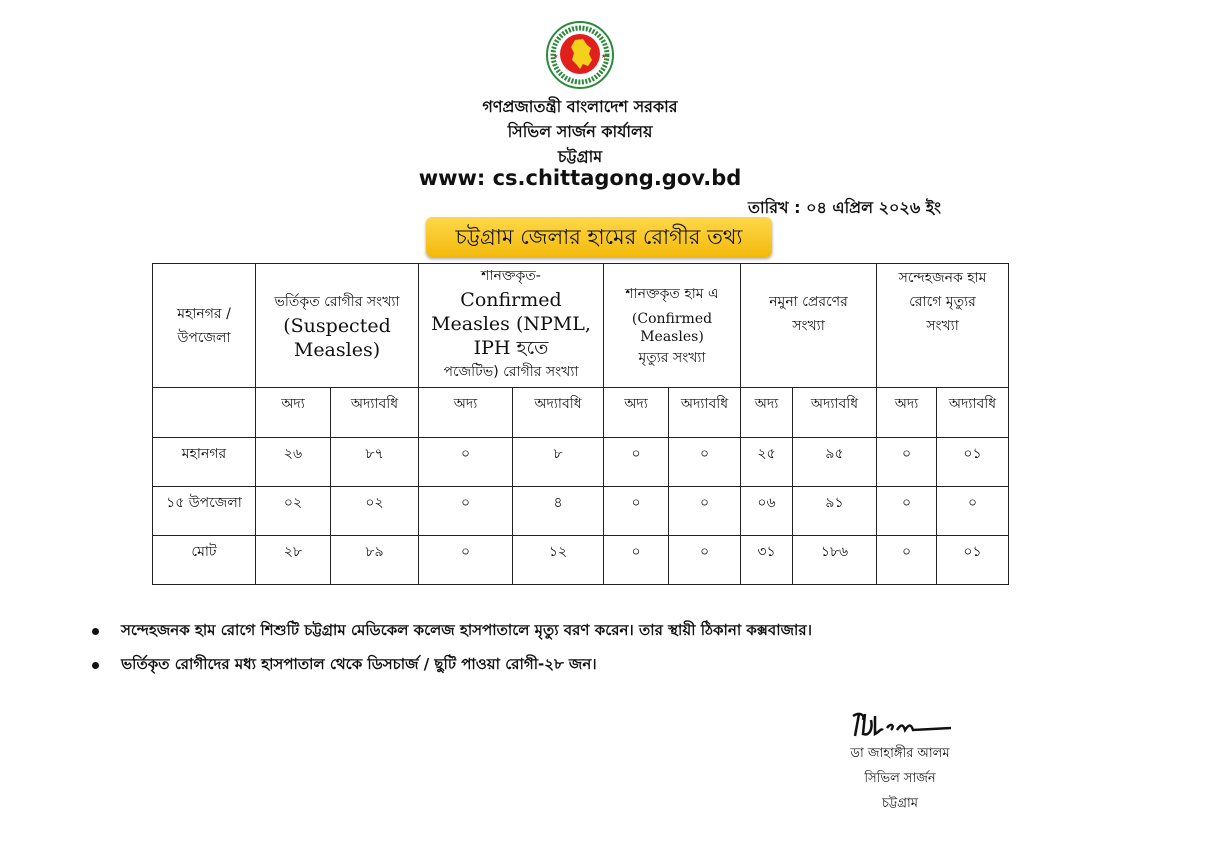 The image size is (1212, 852). Describe the element at coordinates (580, 106) in the screenshot. I see `header-government: গণপ্রজাতন্ত্রী বাংলাদেশ সরকার` at that location.